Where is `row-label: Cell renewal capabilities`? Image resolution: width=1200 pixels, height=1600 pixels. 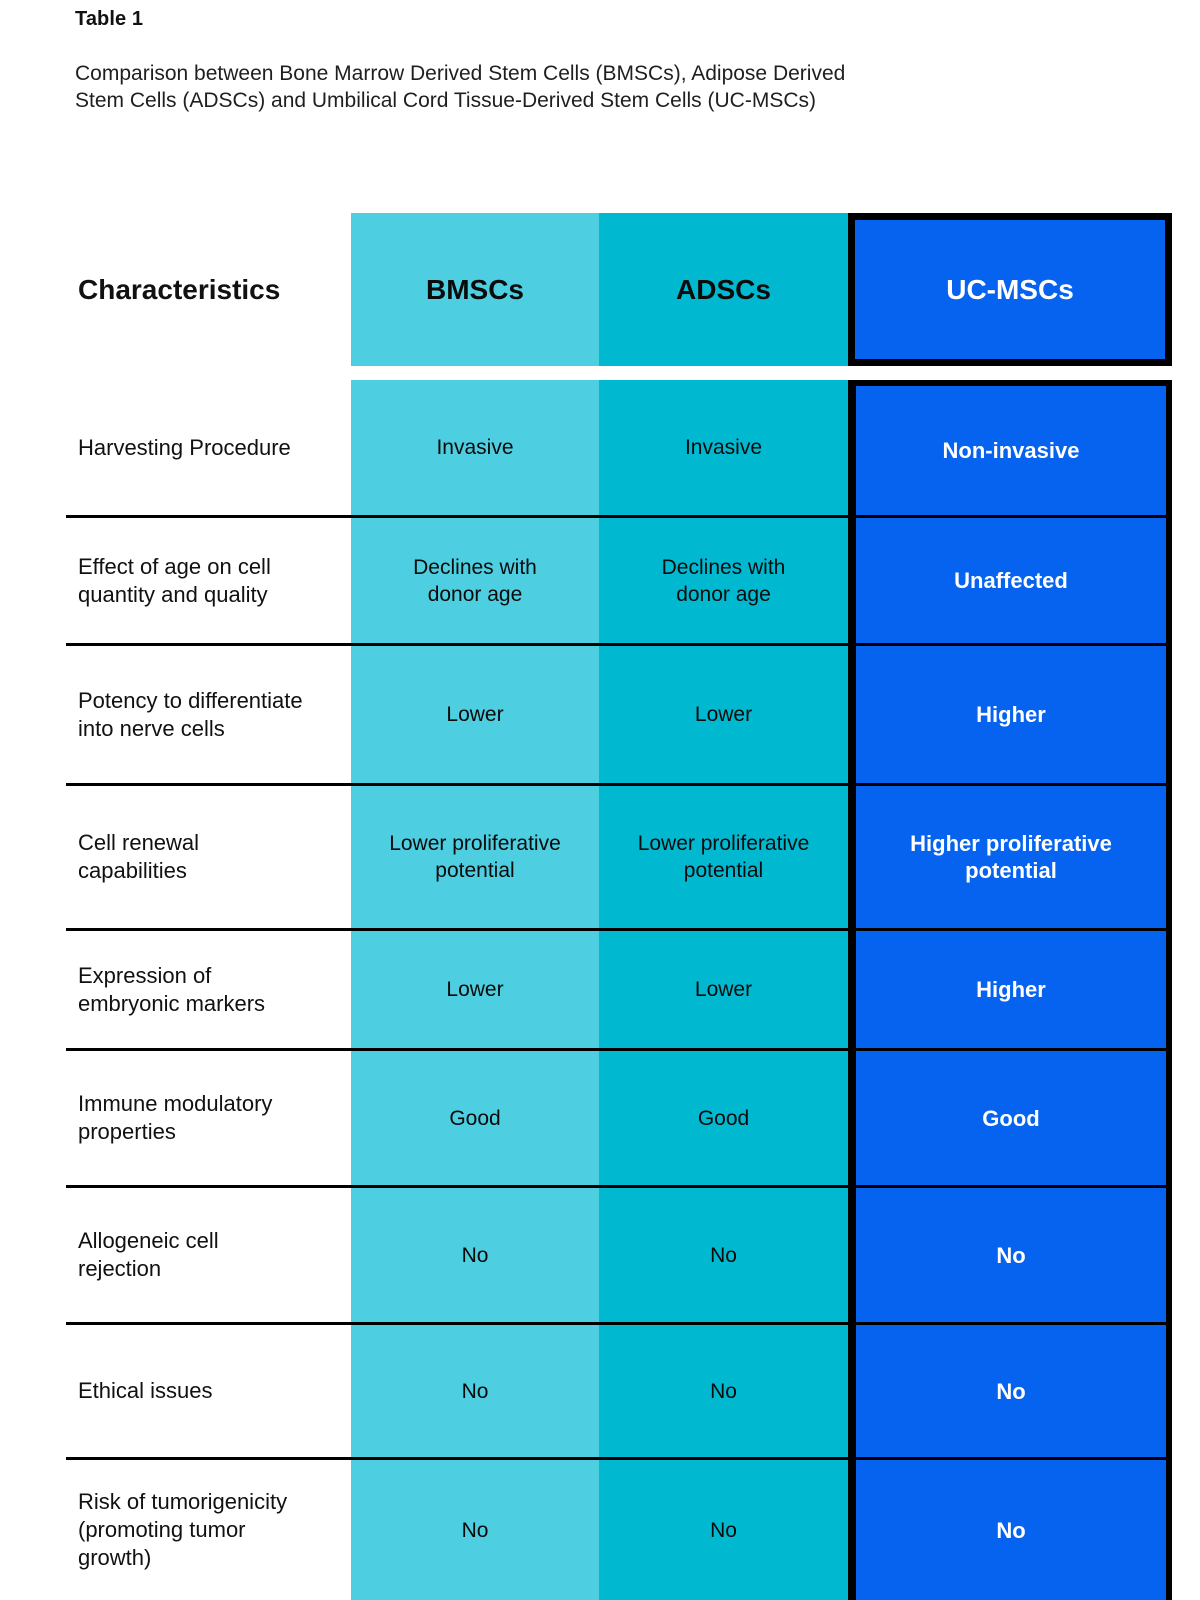 row-label: Cell renewal capabilities is located at coordinates (139, 856).